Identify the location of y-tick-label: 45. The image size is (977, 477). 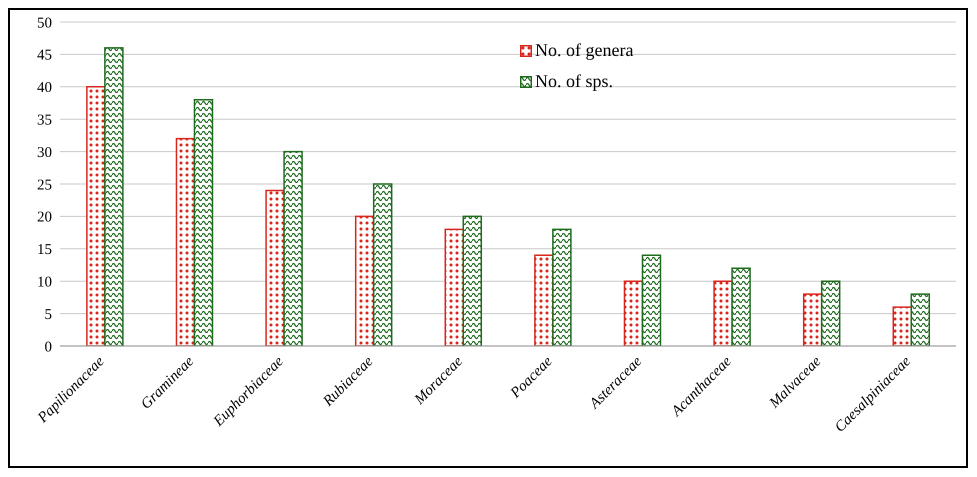
(44, 56).